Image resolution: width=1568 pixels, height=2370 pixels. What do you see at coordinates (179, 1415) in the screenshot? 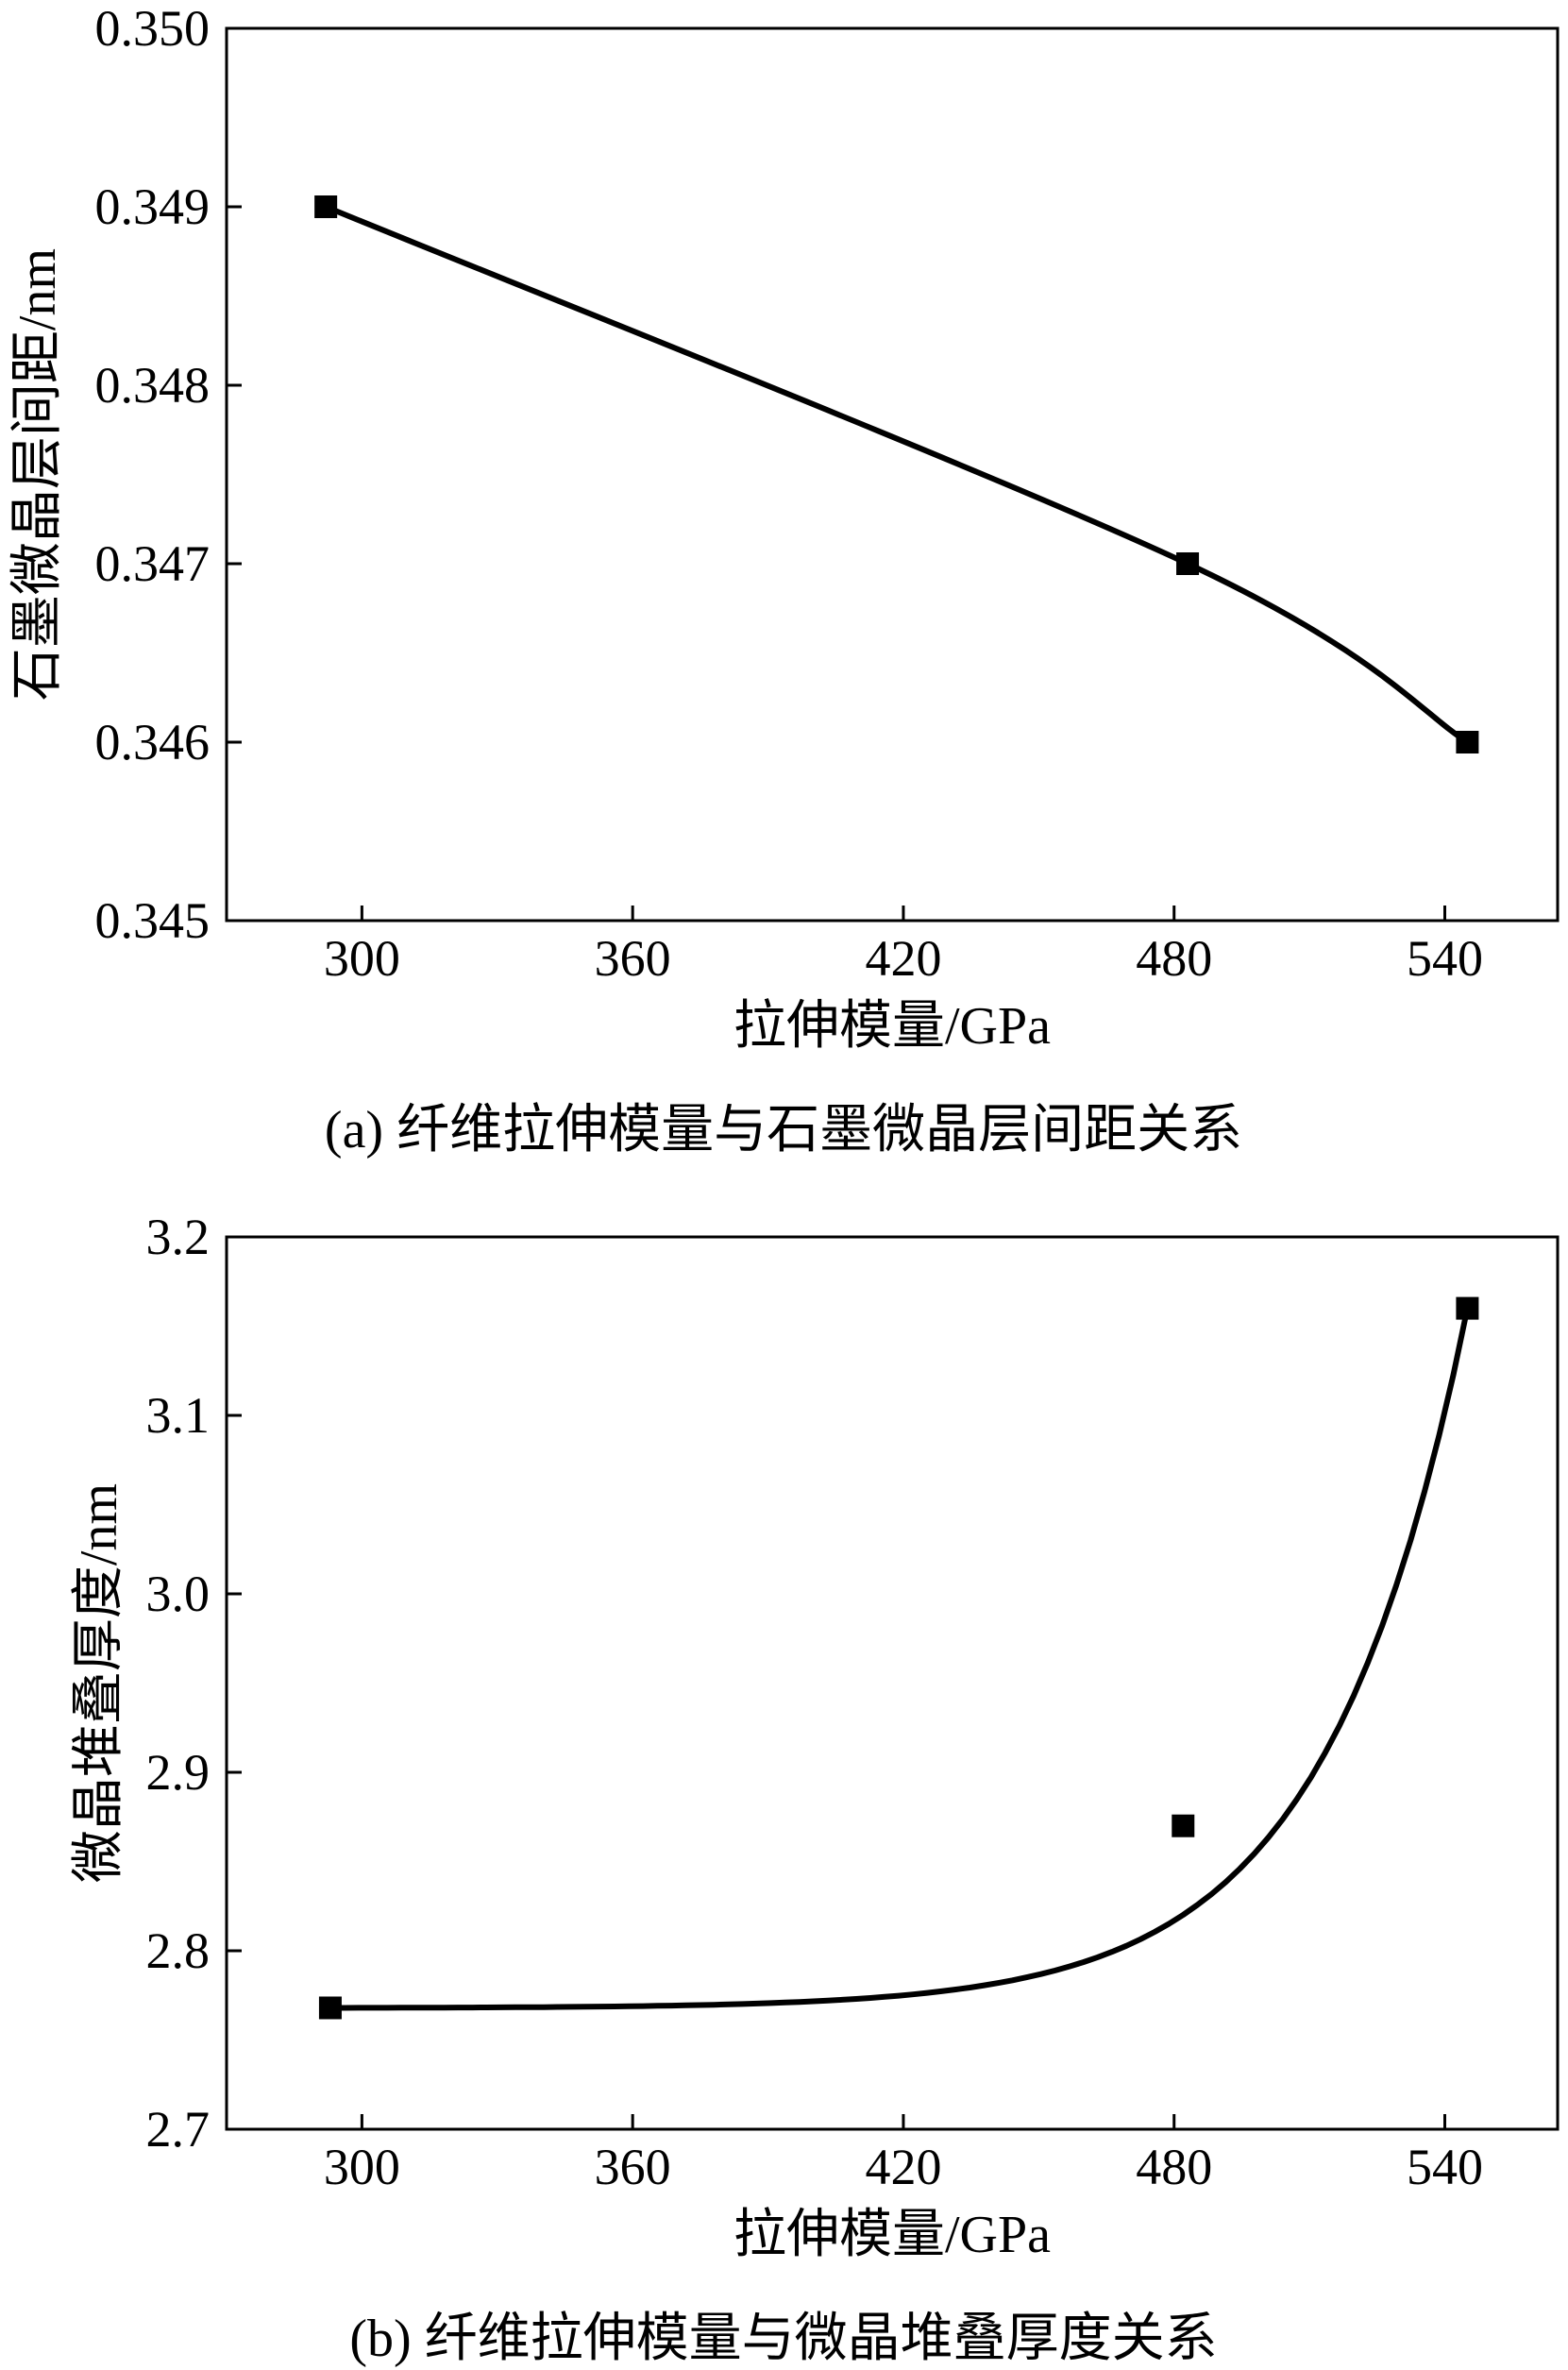
I see `y-tick-label-b: 3.1` at bounding box center [179, 1415].